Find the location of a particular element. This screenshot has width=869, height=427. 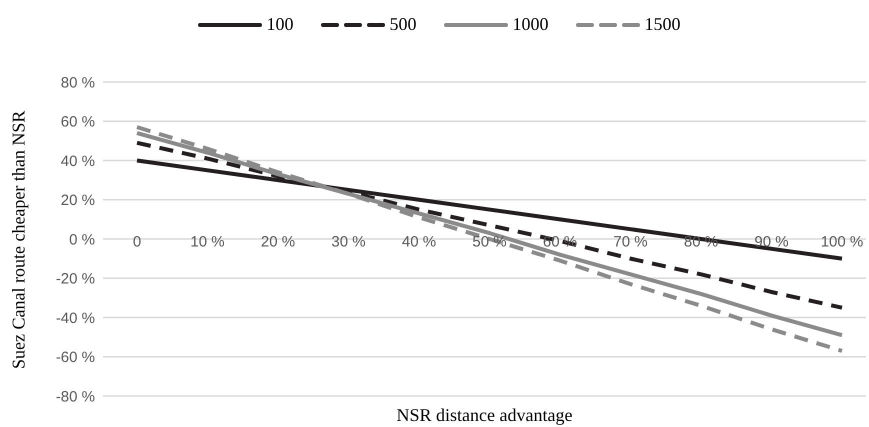

legend-label: 100 is located at coordinates (280, 24).